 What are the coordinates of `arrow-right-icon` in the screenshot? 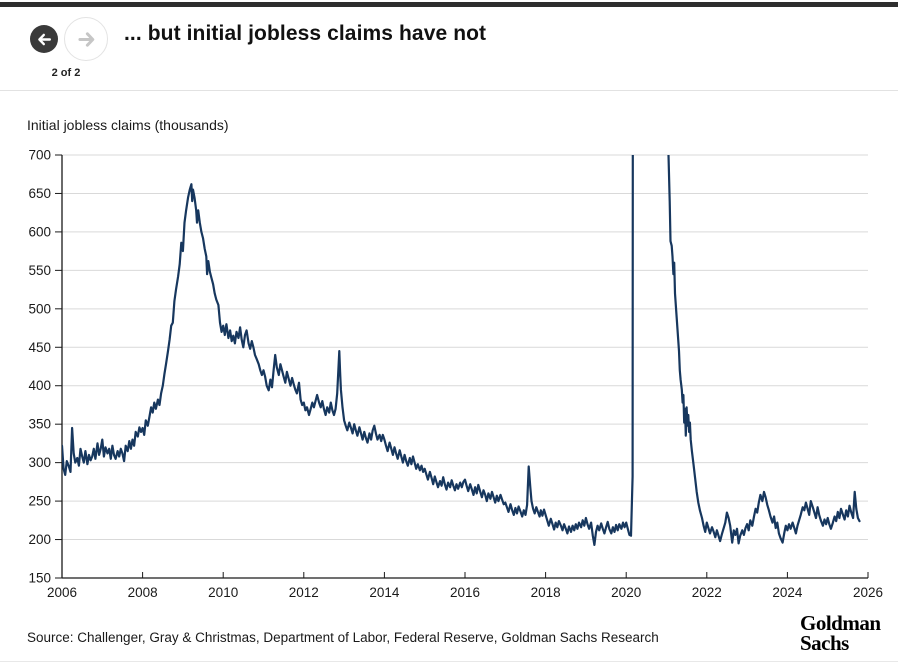 It's located at (85, 39).